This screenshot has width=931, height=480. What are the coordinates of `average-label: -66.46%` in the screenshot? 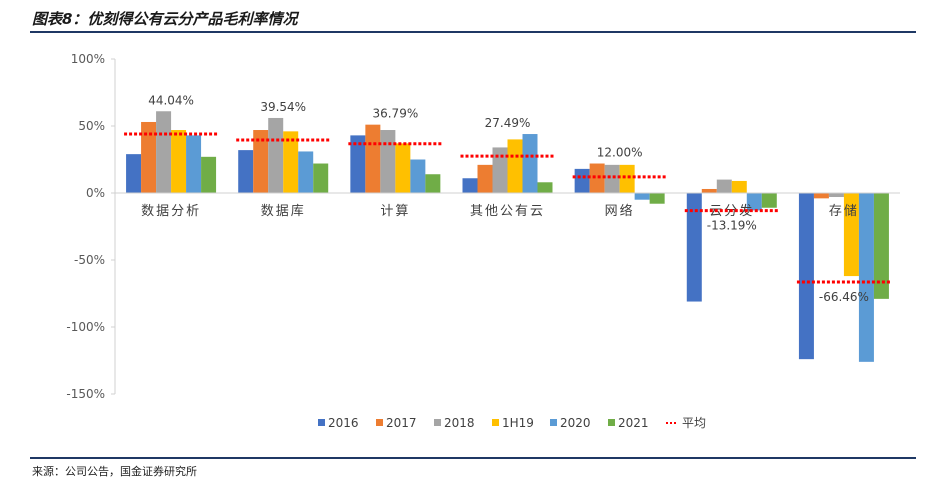 It's located at (844, 297).